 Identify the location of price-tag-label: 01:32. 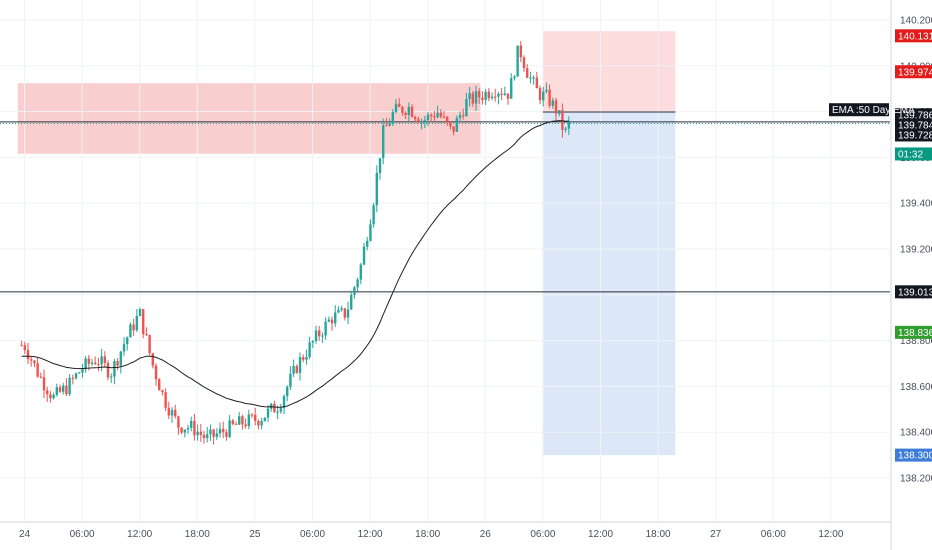
(910, 154).